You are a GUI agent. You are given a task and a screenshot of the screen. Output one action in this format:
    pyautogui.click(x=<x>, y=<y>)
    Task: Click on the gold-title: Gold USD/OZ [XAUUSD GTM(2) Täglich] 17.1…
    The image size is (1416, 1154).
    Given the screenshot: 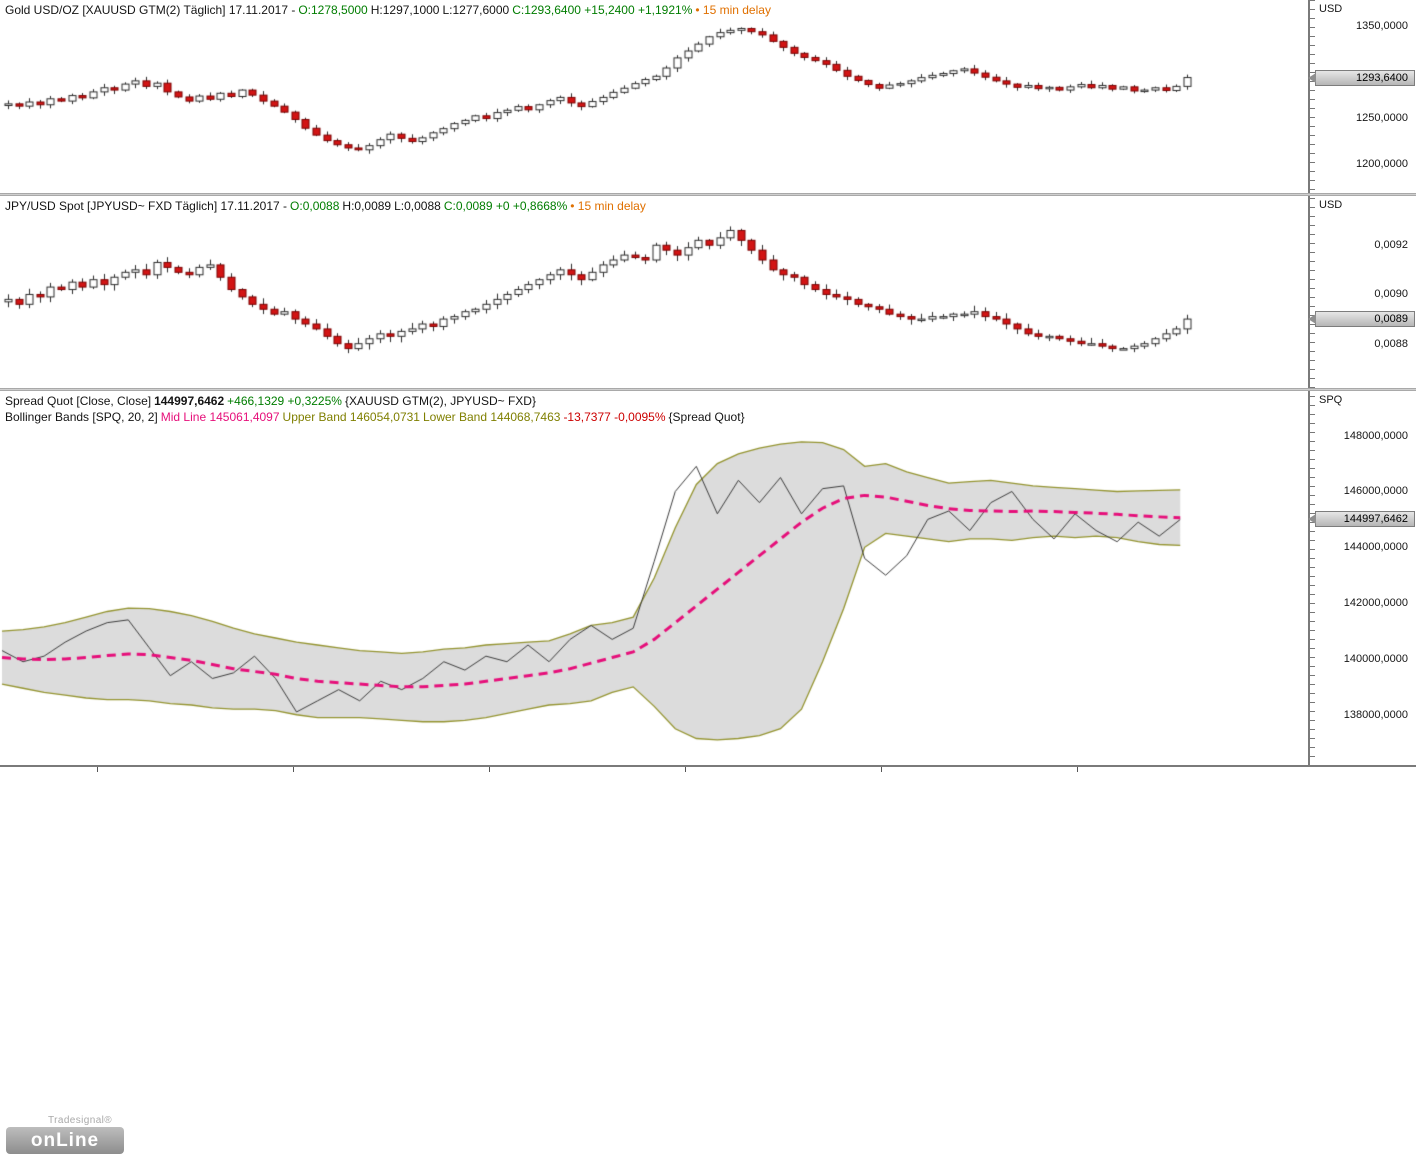 What is the action you would take?
    pyautogui.click(x=150, y=10)
    